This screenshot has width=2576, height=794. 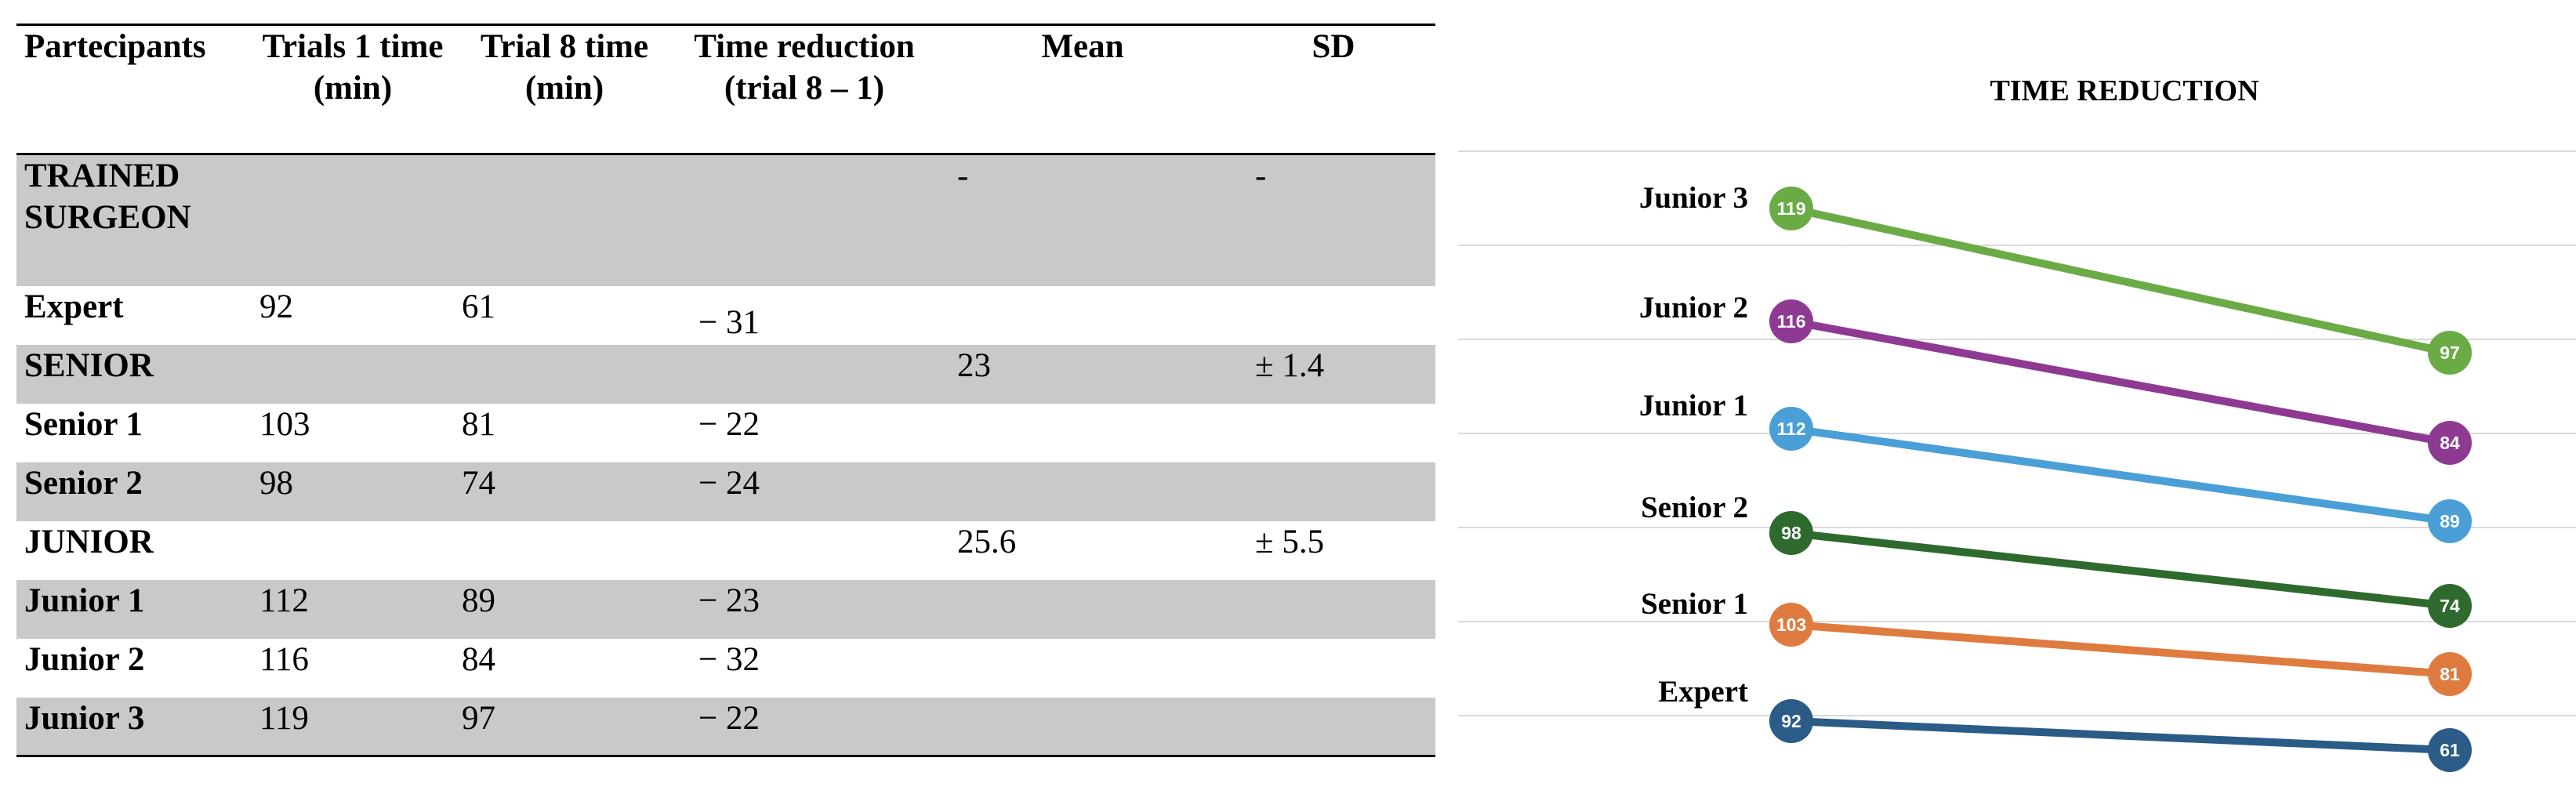 What do you see at coordinates (479, 306) in the screenshot?
I see `cell-trial8: 61` at bounding box center [479, 306].